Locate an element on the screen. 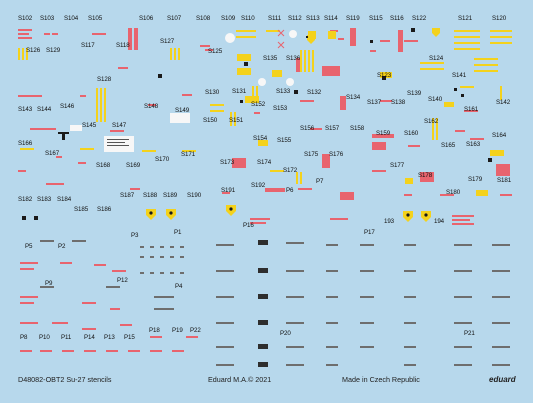 The height and width of the screenshot is (403, 533). yellow-shield is located at coordinates (436, 32).